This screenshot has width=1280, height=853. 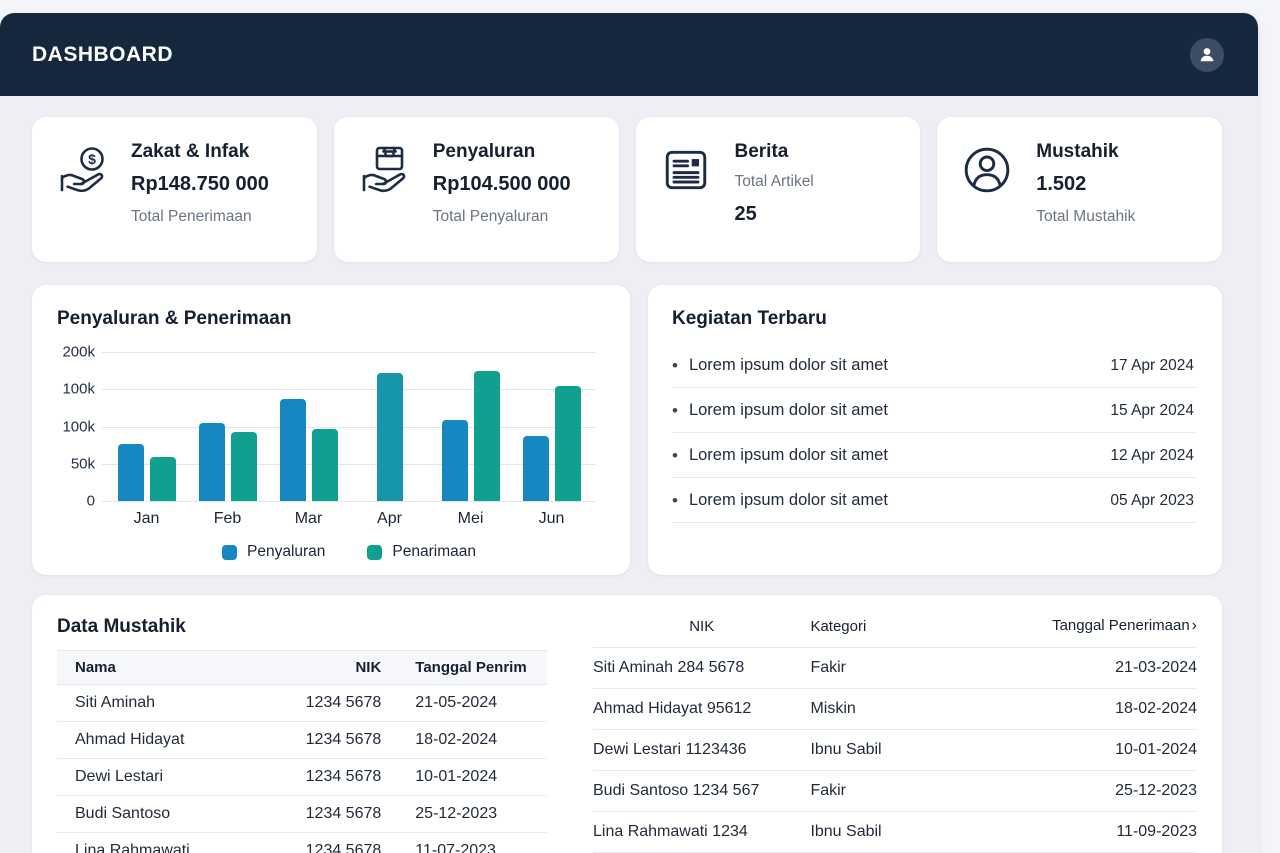 What do you see at coordinates (1152, 410) in the screenshot?
I see `kegiatan-date: 15 Apr 2024` at bounding box center [1152, 410].